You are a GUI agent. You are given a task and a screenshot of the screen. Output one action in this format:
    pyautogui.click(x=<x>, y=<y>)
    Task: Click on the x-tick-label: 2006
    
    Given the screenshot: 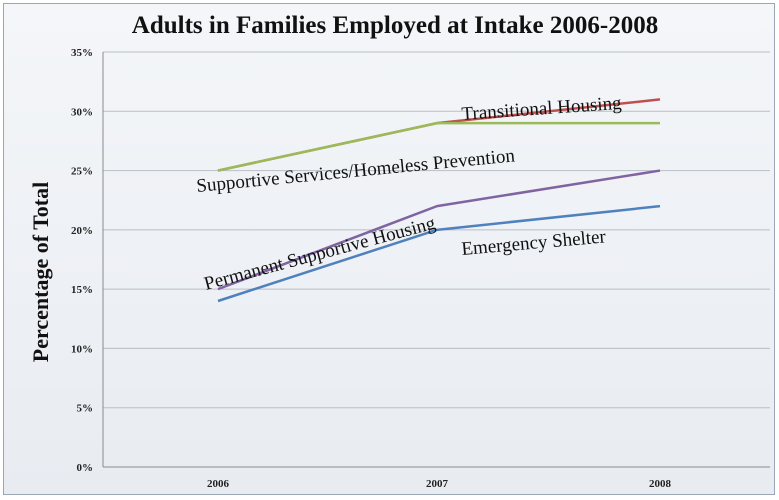 What is the action you would take?
    pyautogui.click(x=218, y=484)
    